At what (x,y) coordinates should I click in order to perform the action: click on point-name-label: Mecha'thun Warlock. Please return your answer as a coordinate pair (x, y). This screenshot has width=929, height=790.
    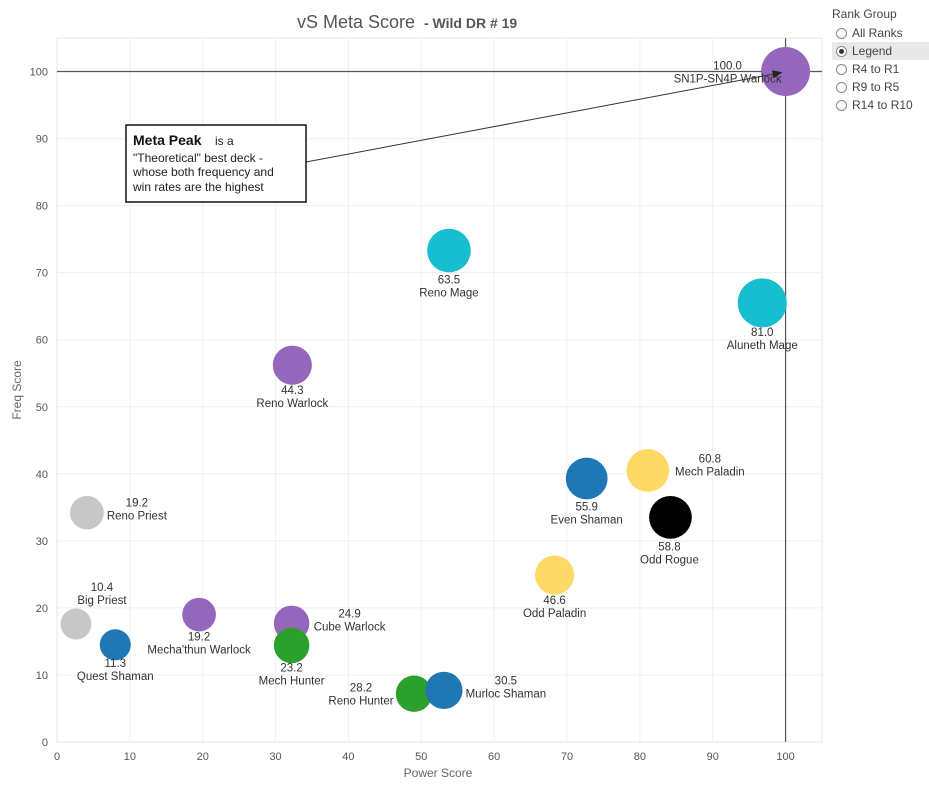
    Looking at the image, I should click on (199, 651).